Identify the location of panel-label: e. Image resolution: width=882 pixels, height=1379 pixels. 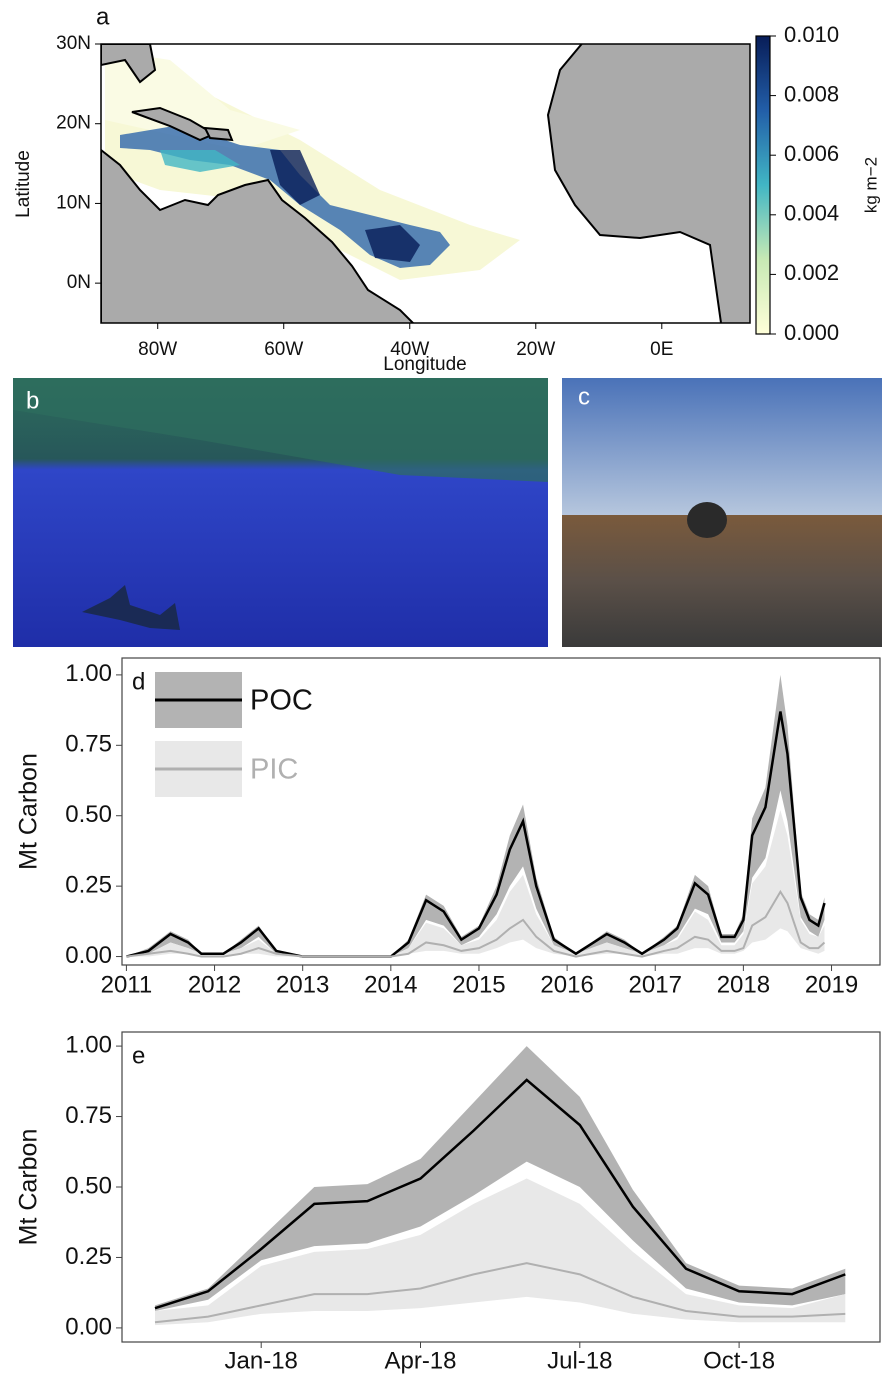
(138, 1055).